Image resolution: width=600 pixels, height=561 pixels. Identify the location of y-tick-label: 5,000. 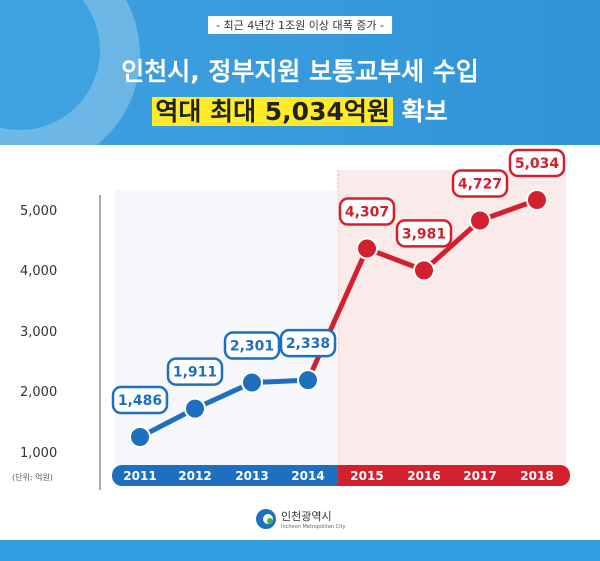
(38, 211).